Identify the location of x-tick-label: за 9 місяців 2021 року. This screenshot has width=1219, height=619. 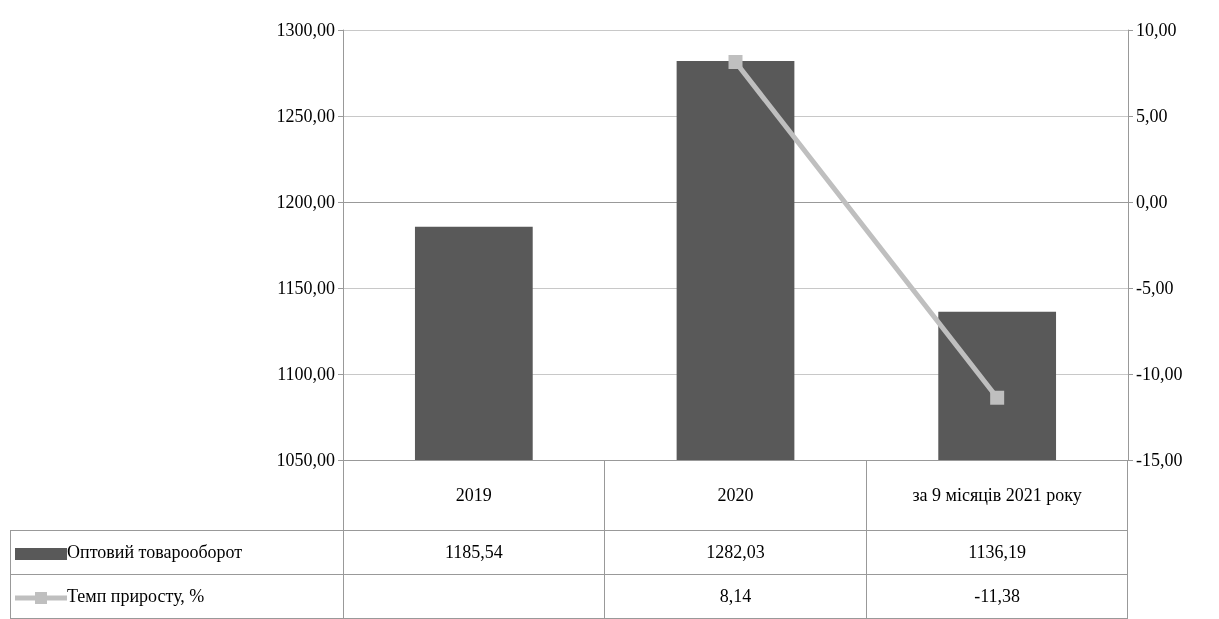
(997, 495).